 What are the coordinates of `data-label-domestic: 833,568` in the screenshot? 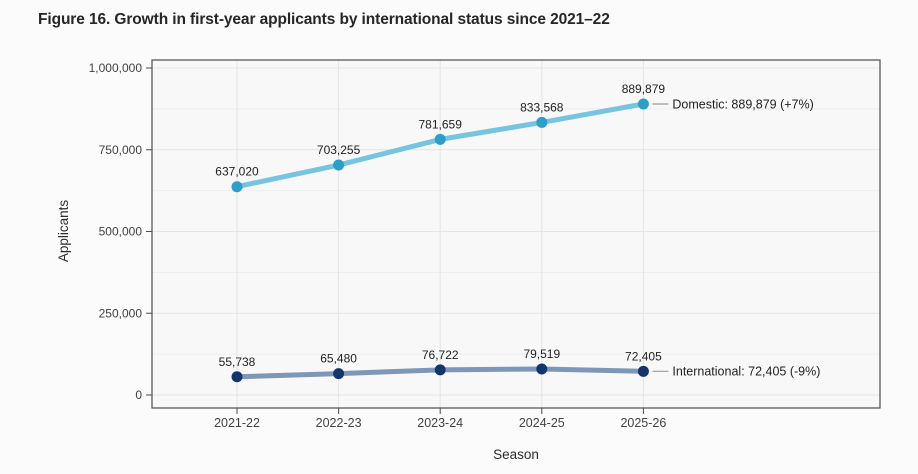 It's located at (542, 107).